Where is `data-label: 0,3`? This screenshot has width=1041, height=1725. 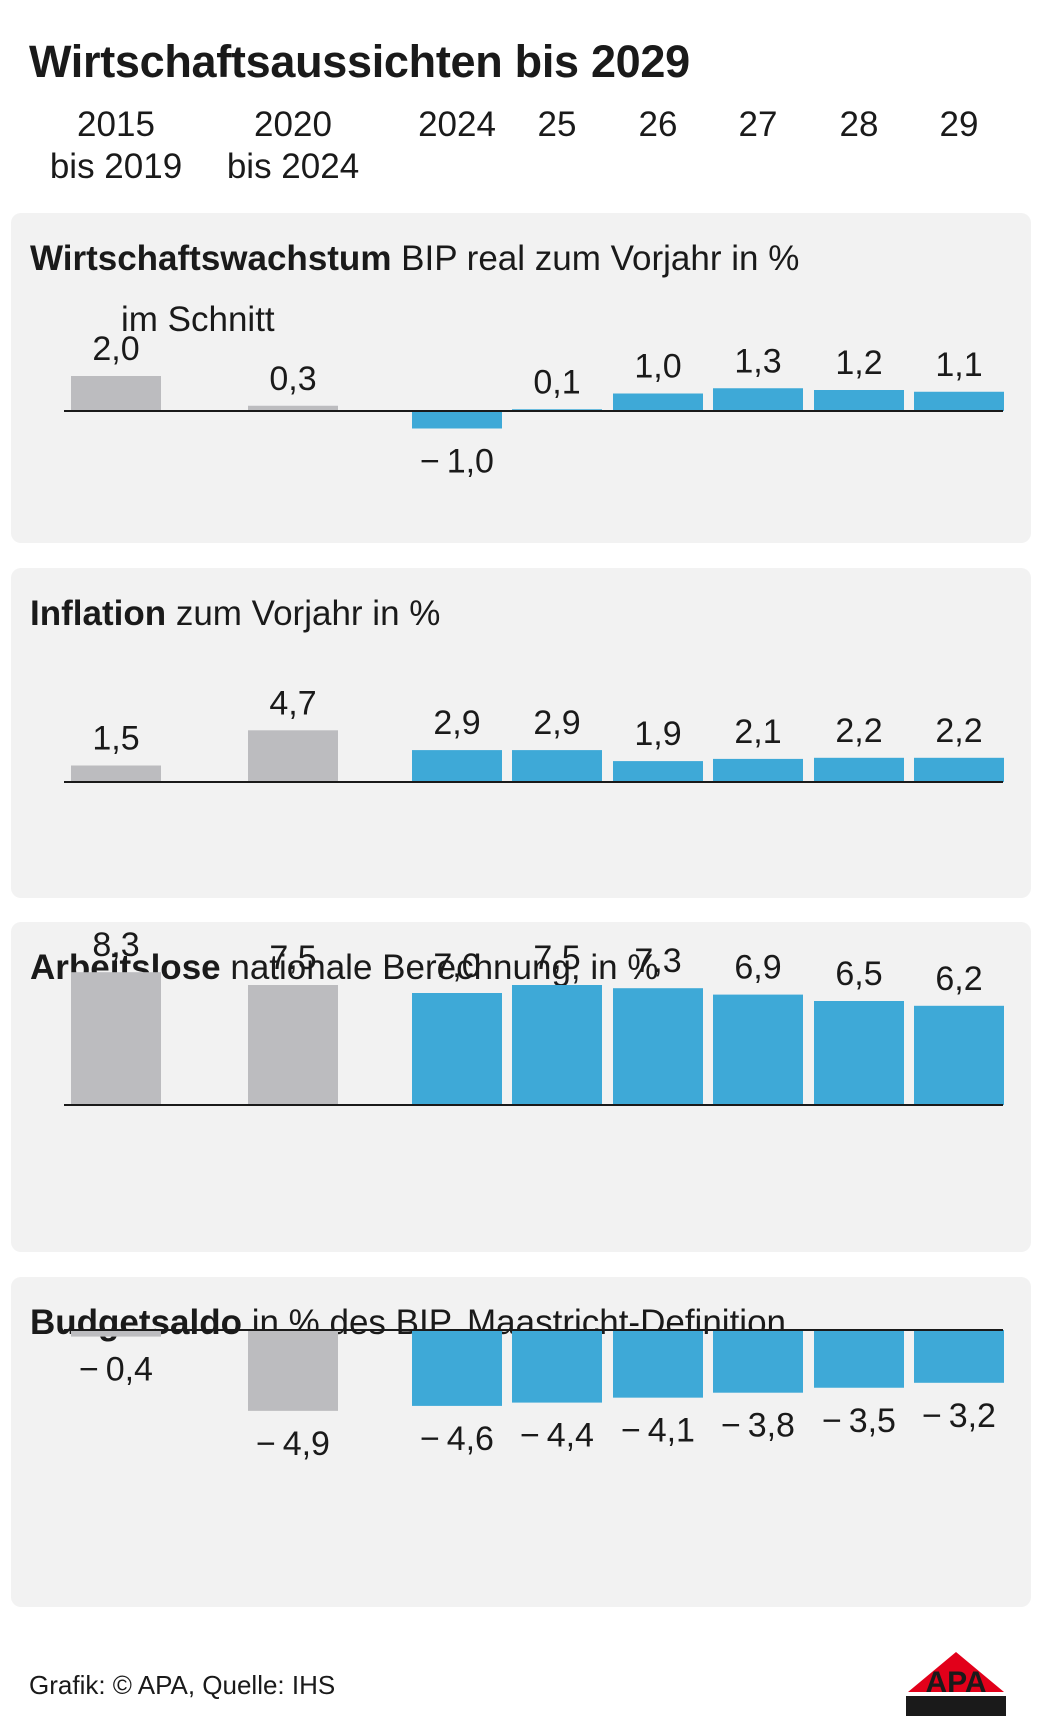 data-label: 0,3 is located at coordinates (292, 379).